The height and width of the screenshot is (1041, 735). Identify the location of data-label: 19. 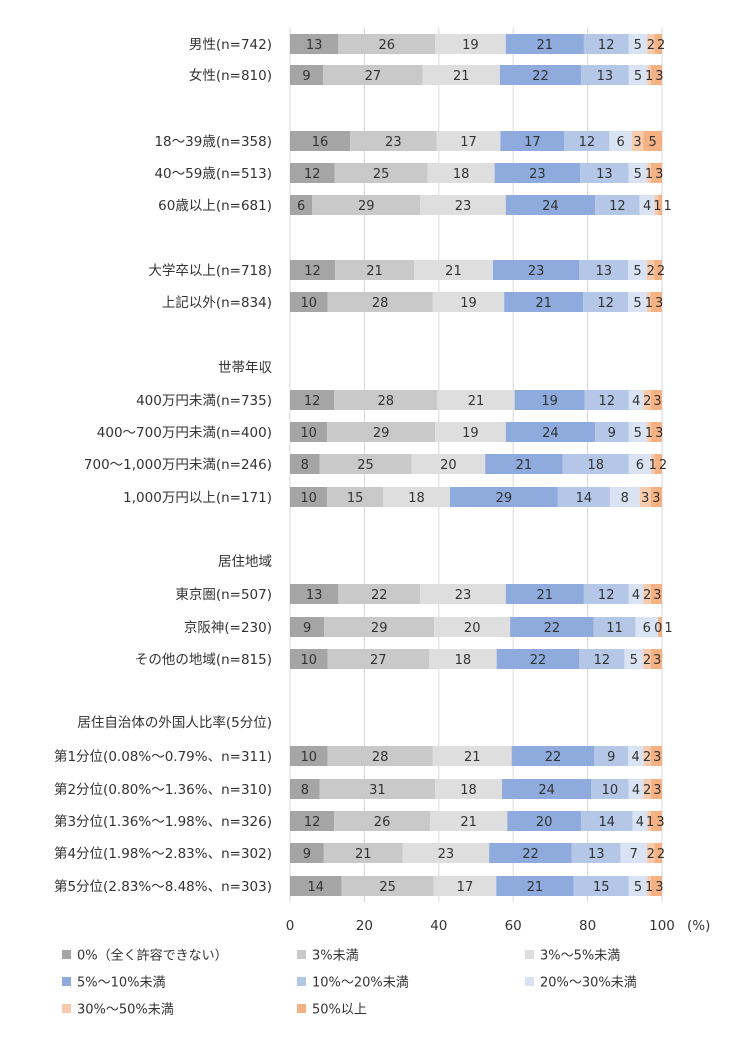
(549, 401).